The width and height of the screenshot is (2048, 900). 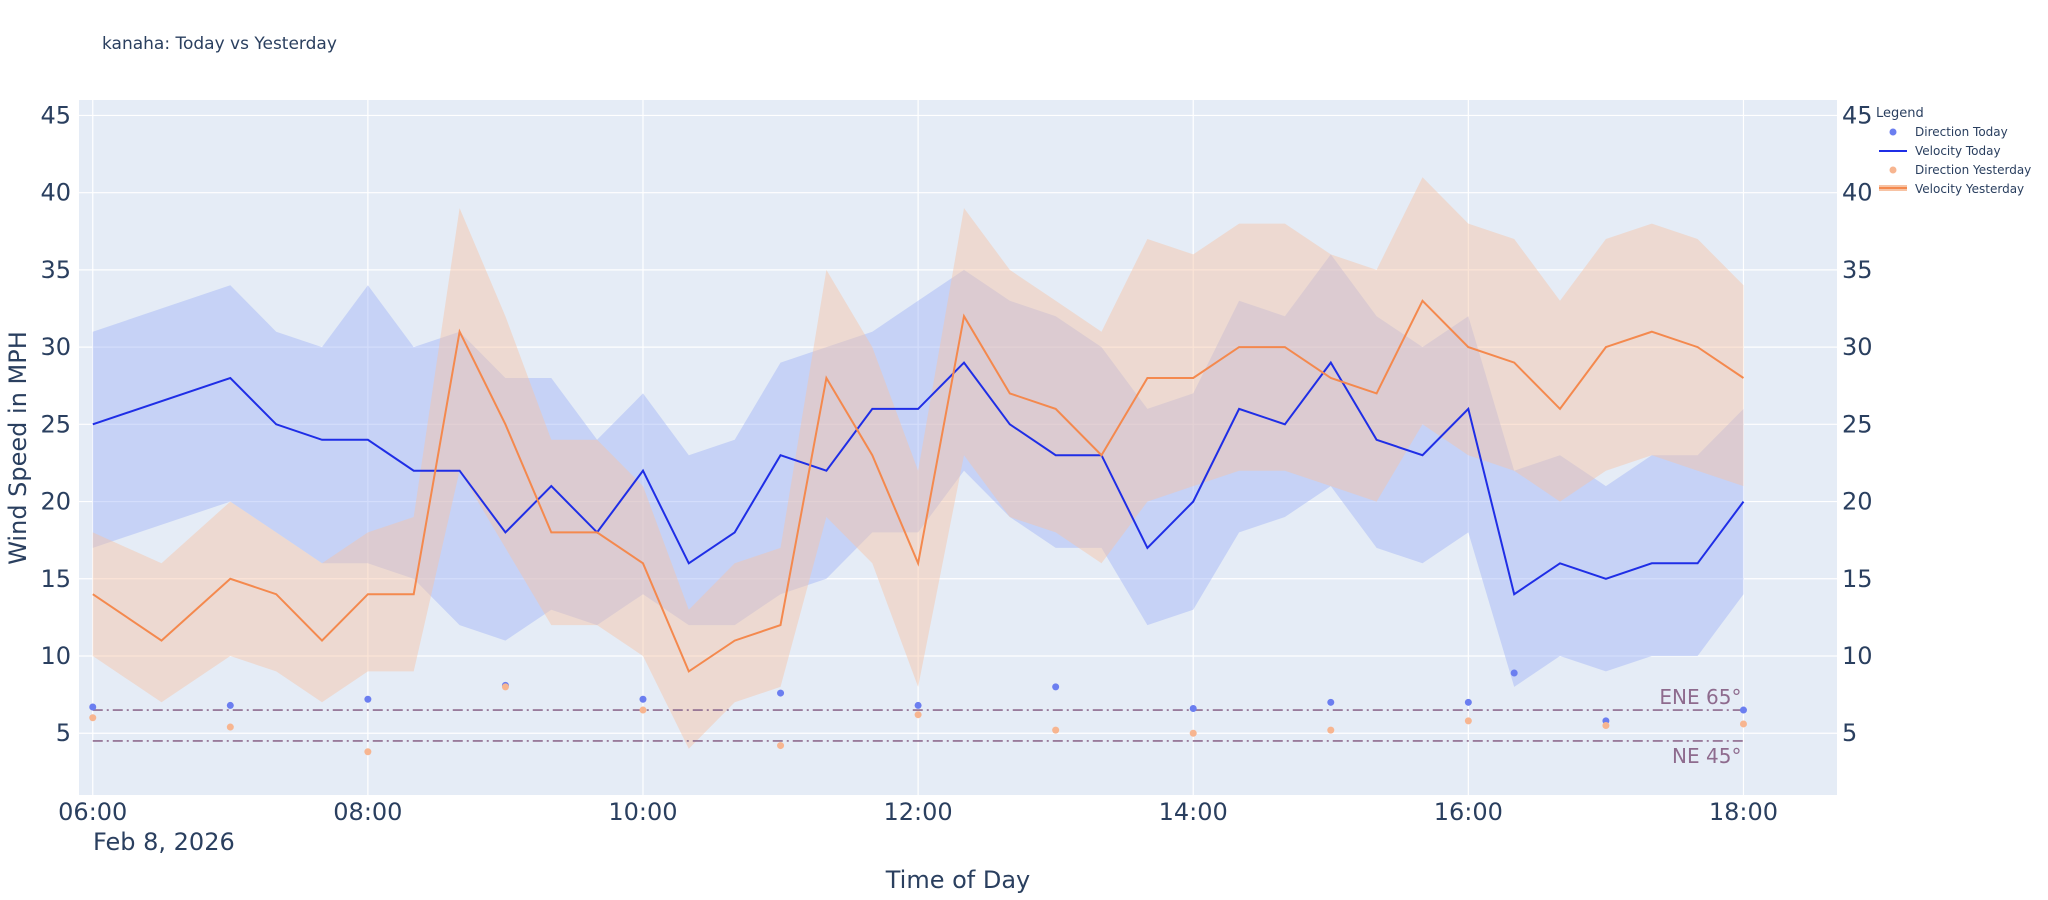 I want to click on y-tick-label-left: 25, so click(x=55, y=424).